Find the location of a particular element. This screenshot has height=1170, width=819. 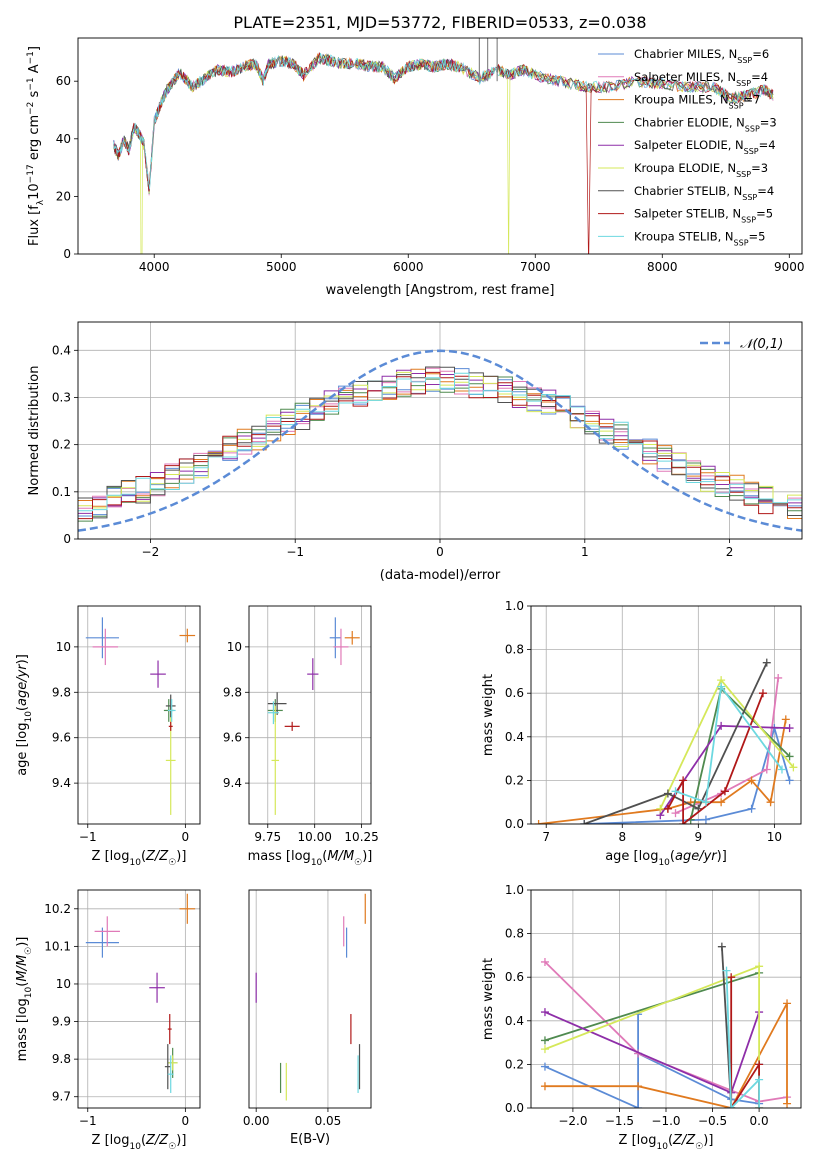

x-tick-label: 0.05 is located at coordinates (328, 1121).